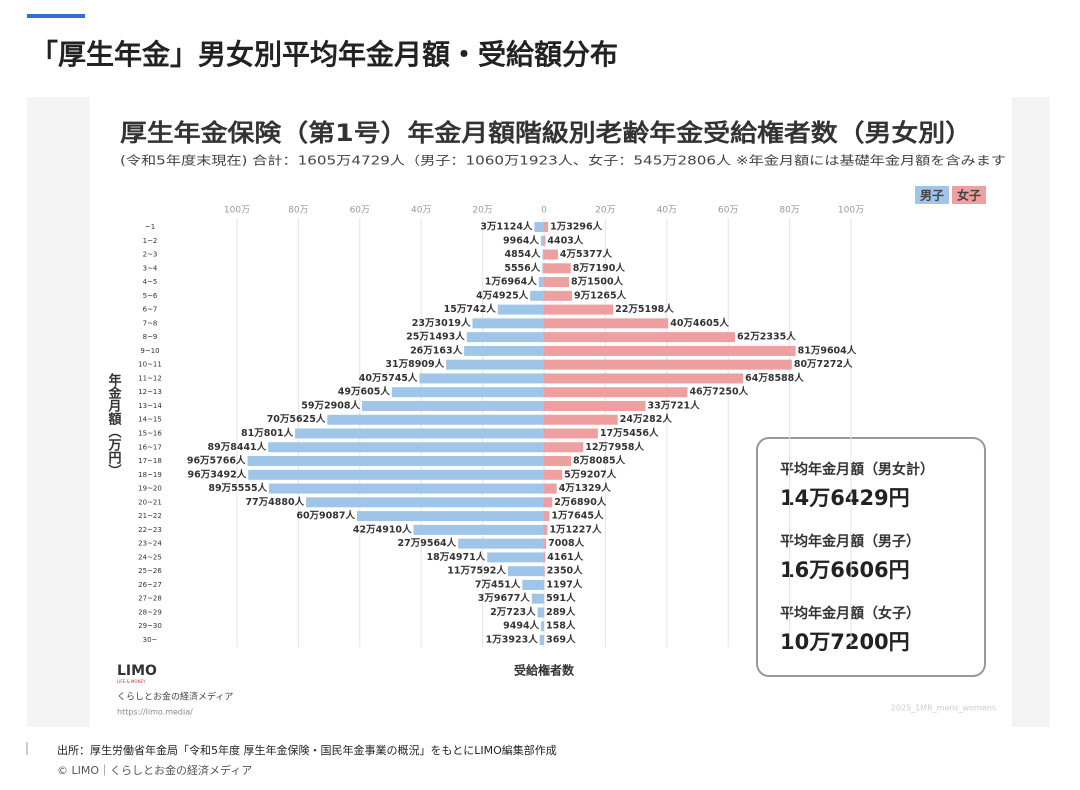 Image resolution: width=1080 pixels, height=790 pixels. What do you see at coordinates (845, 642) in the screenshot?
I see `summary-value: 10万7200円` at bounding box center [845, 642].